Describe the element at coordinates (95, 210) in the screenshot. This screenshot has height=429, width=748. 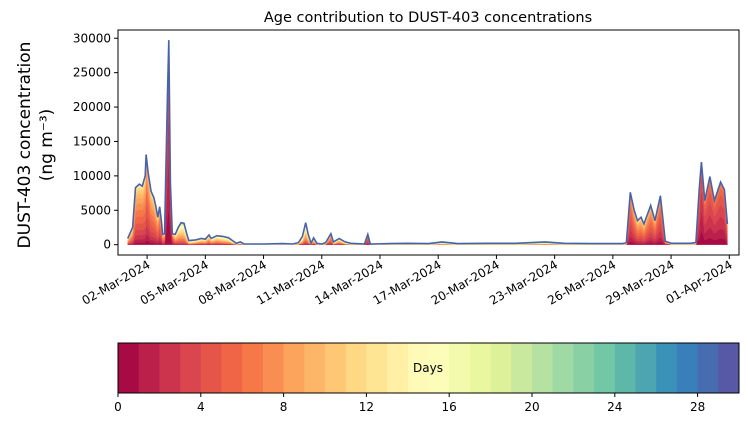
I see `y-tick-label: 5000` at that location.